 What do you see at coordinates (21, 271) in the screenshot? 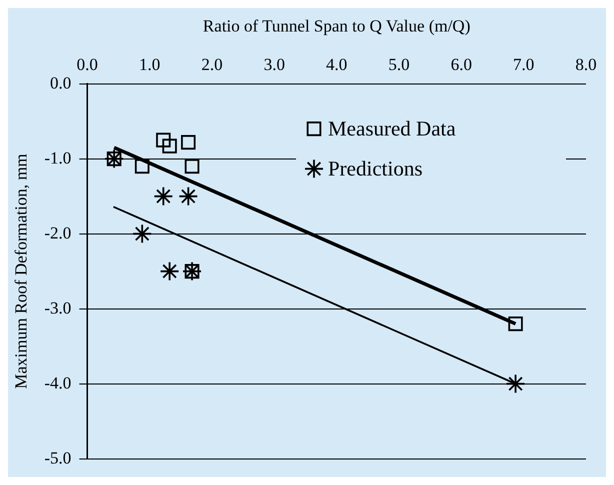
I see `y-axis-title: Maximum Roof Deformation, mm` at bounding box center [21, 271].